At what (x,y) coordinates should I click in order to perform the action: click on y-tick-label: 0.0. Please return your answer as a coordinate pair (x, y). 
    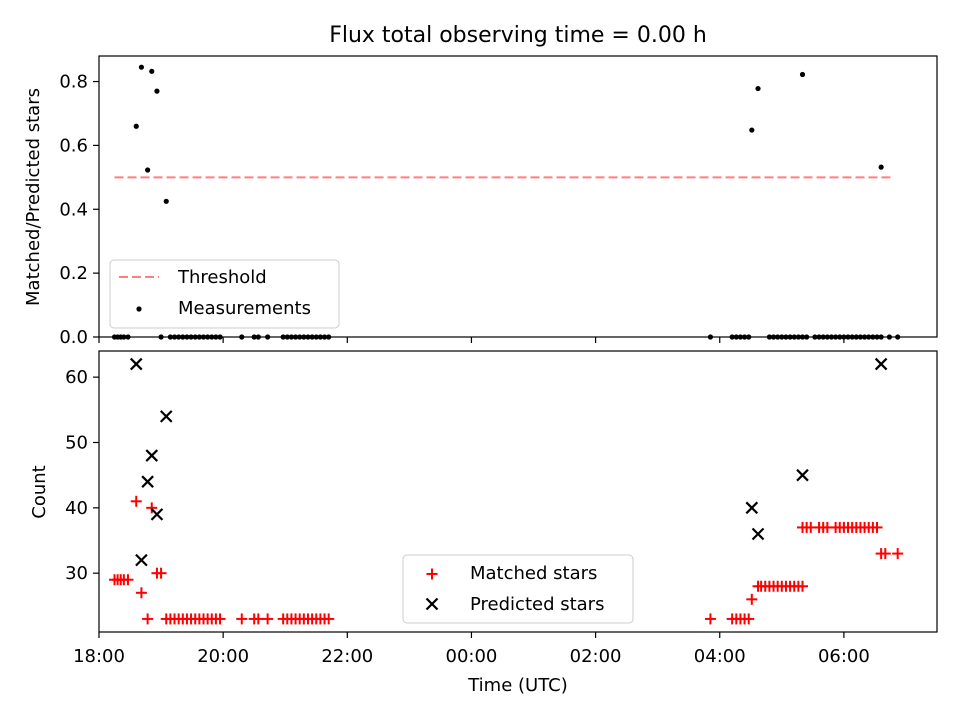
    Looking at the image, I should click on (73, 337).